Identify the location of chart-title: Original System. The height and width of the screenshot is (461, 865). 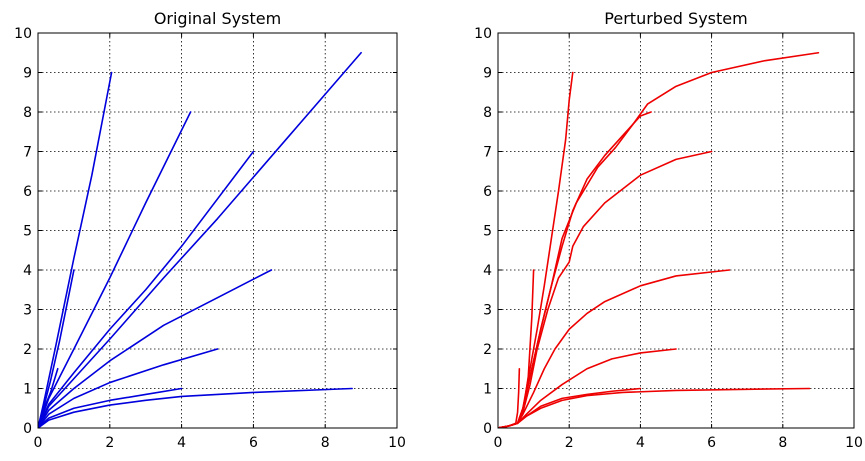
(217, 18).